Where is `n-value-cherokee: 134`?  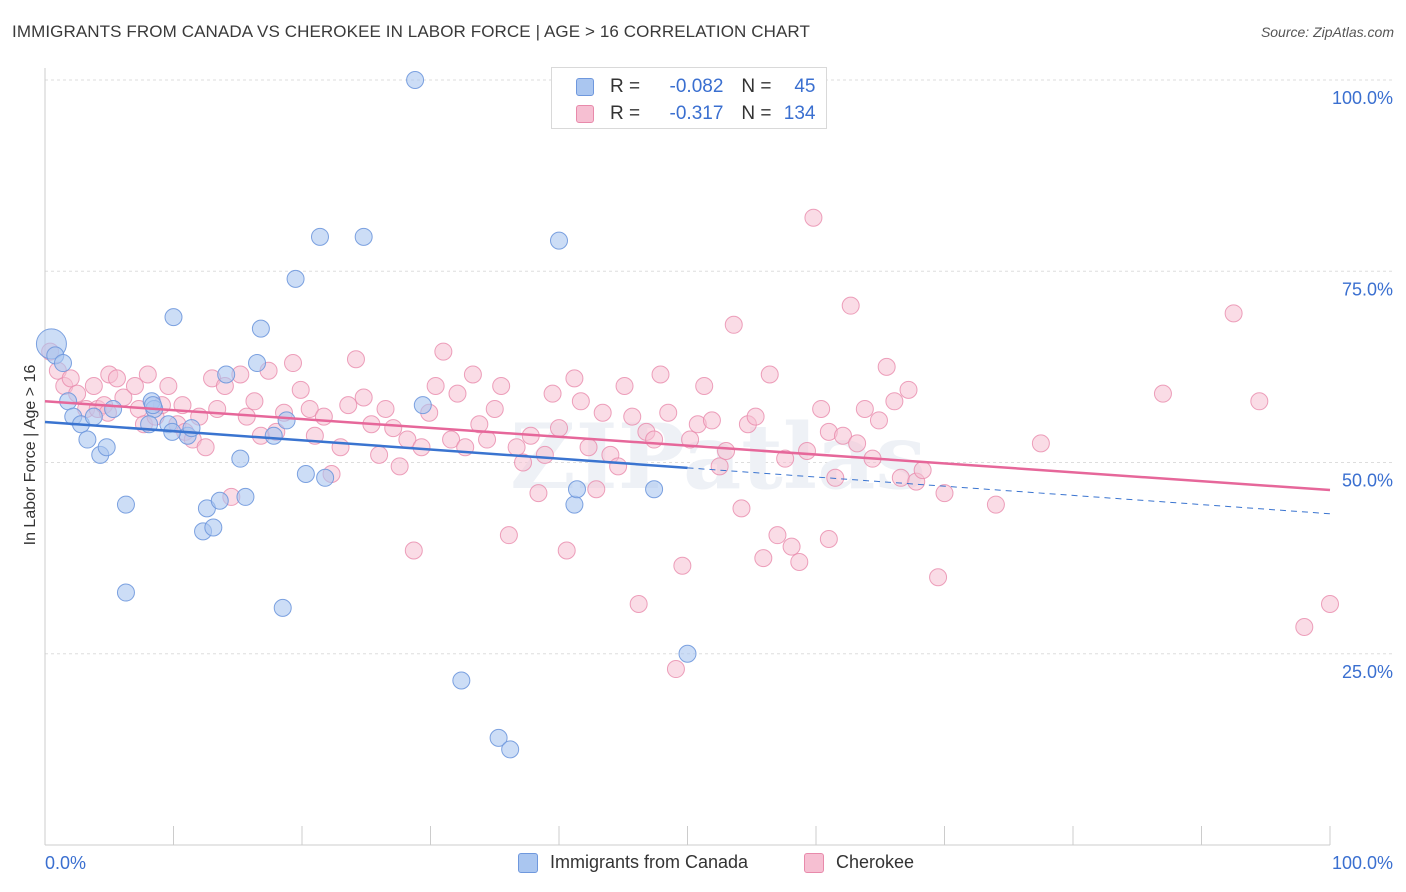 n-value-cherokee: 134 is located at coordinates (799, 113).